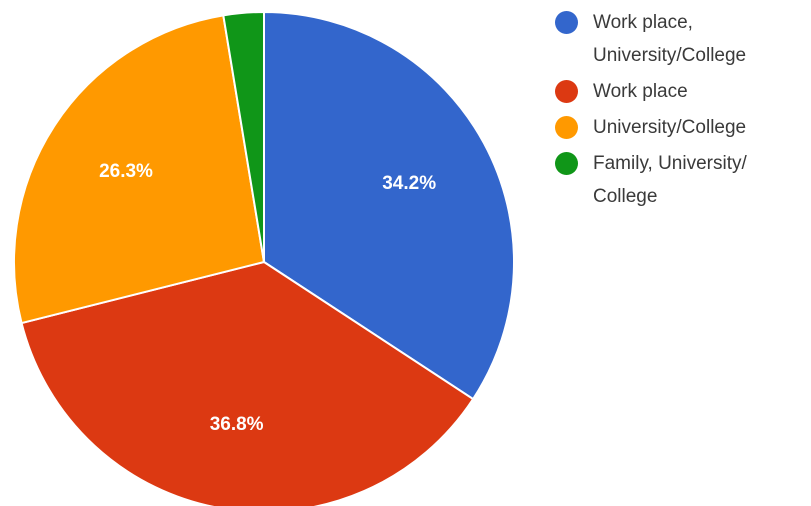  Describe the element at coordinates (237, 424) in the screenshot. I see `slice-value-label-2: 36.8%` at that location.